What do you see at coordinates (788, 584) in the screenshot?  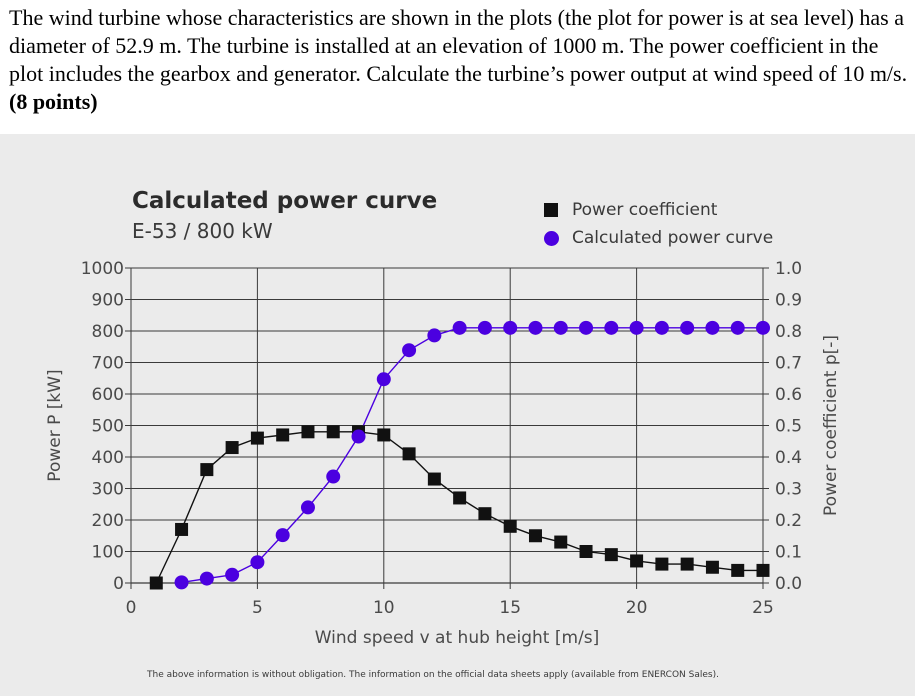 I see `y-tick-label-right: 0.0` at bounding box center [788, 584].